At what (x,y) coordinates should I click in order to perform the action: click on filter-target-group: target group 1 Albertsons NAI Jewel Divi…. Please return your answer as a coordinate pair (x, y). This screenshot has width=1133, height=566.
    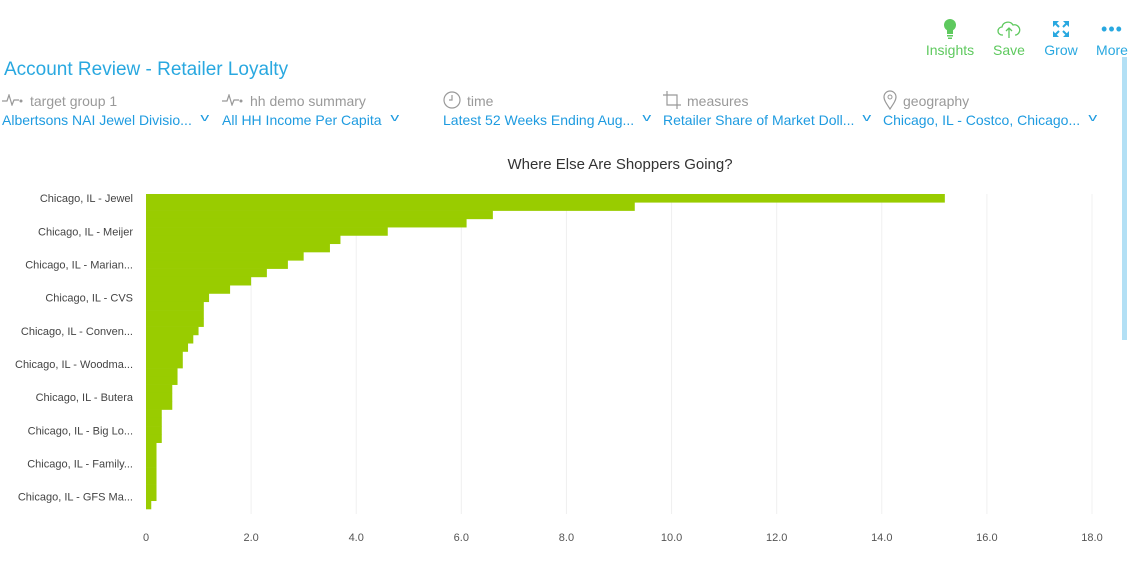
    Looking at the image, I should click on (105, 109).